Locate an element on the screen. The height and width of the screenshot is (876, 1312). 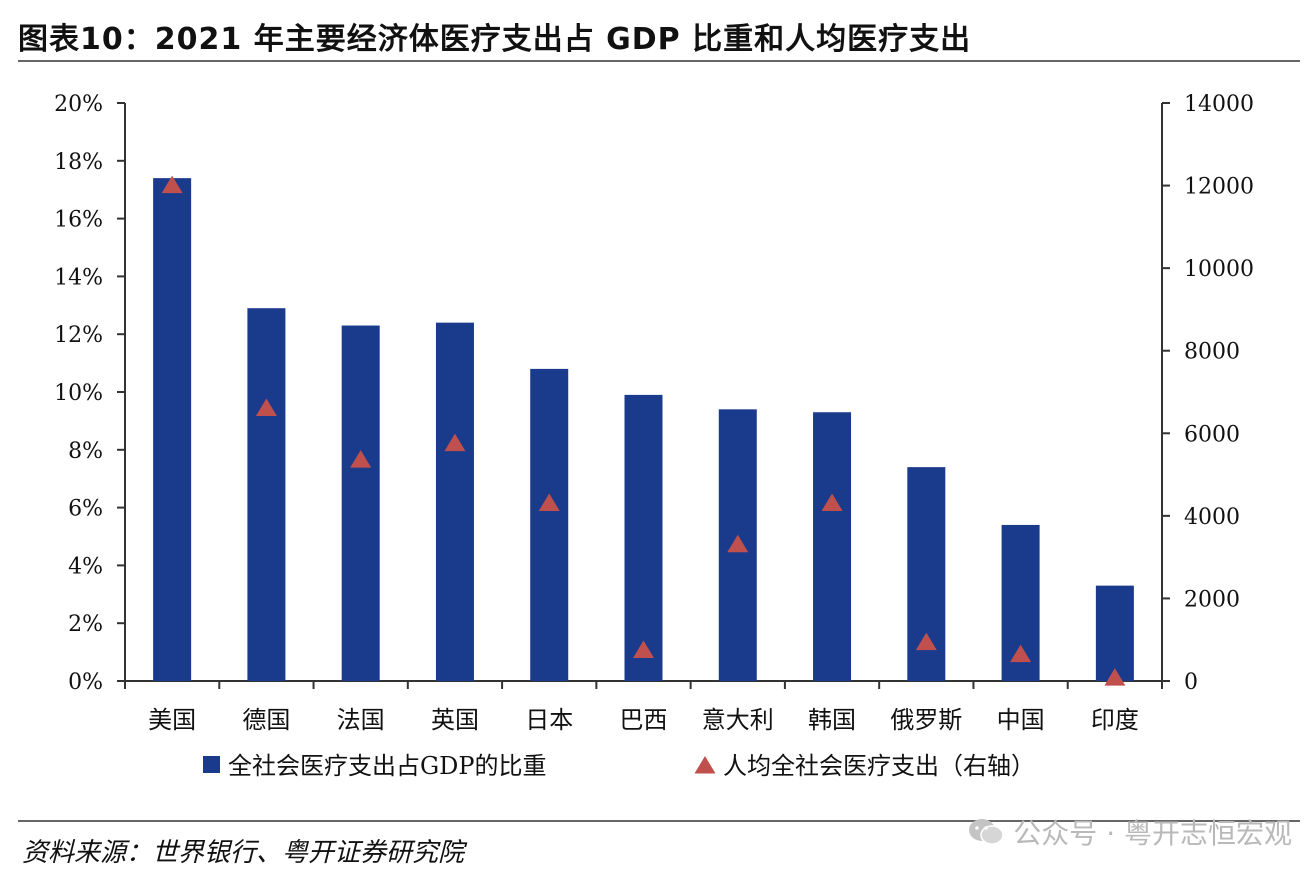
left-tick-label: 16% is located at coordinates (78, 220).